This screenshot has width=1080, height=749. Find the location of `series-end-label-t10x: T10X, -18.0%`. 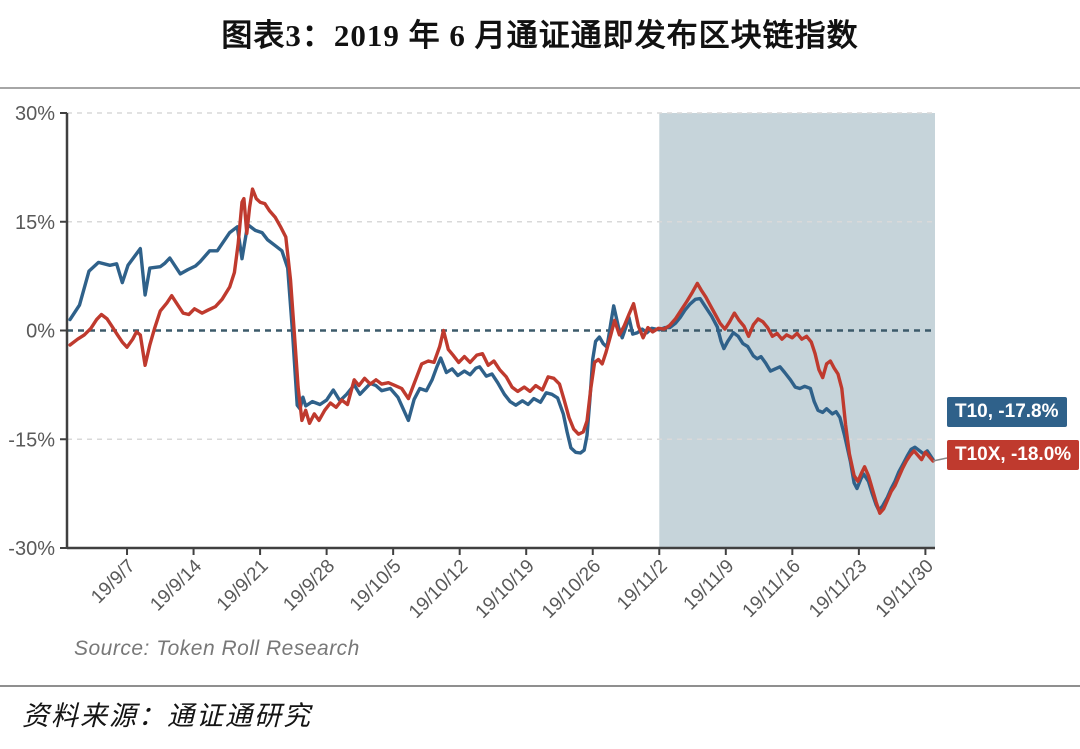

series-end-label-t10x: T10X, -18.0% is located at coordinates (1013, 455).